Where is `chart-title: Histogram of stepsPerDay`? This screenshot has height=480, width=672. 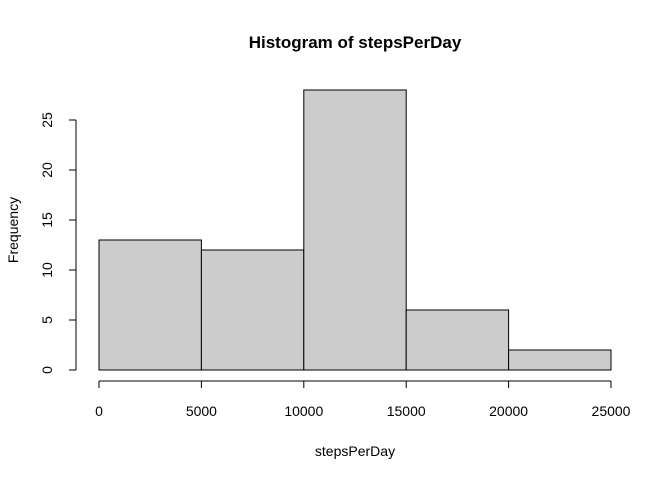 chart-title: Histogram of stepsPerDay is located at coordinates (355, 42).